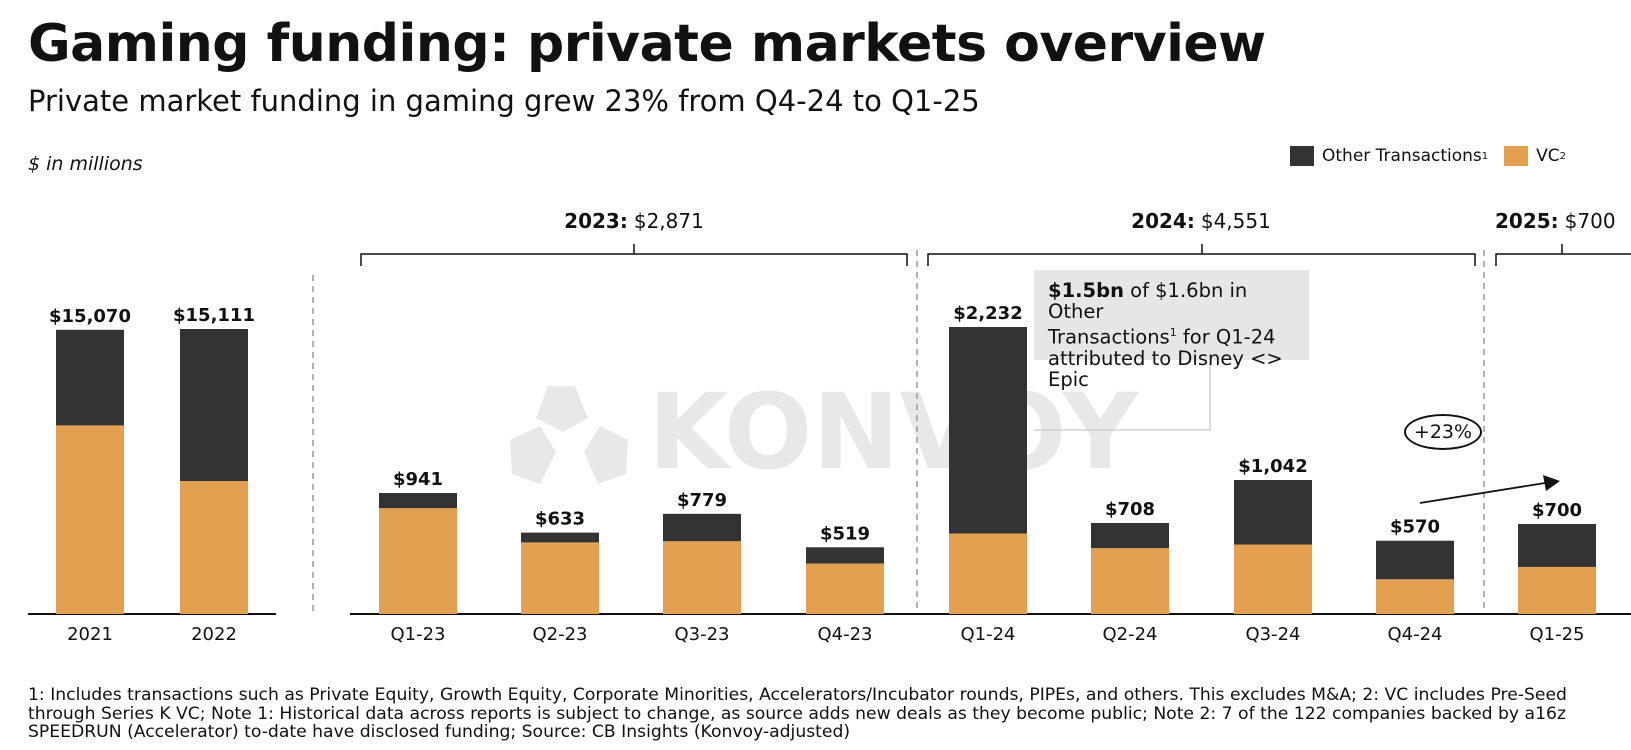  Describe the element at coordinates (596, 221) in the screenshot. I see `group-year-2023: 2023:` at that location.